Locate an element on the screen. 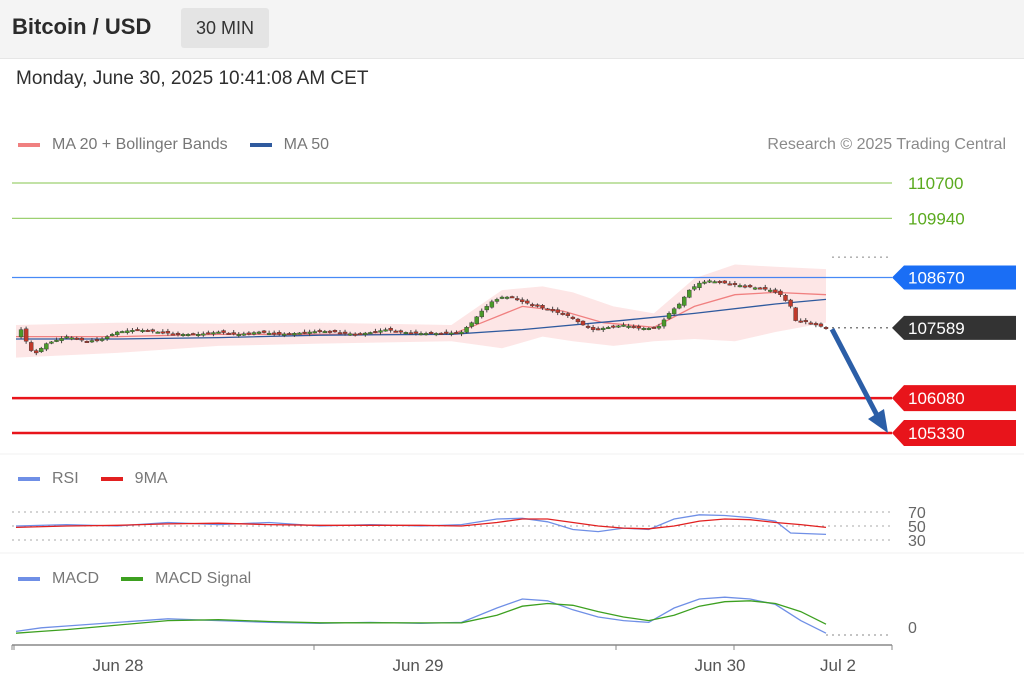  timeframe-badge: 30 MIN is located at coordinates (225, 28).